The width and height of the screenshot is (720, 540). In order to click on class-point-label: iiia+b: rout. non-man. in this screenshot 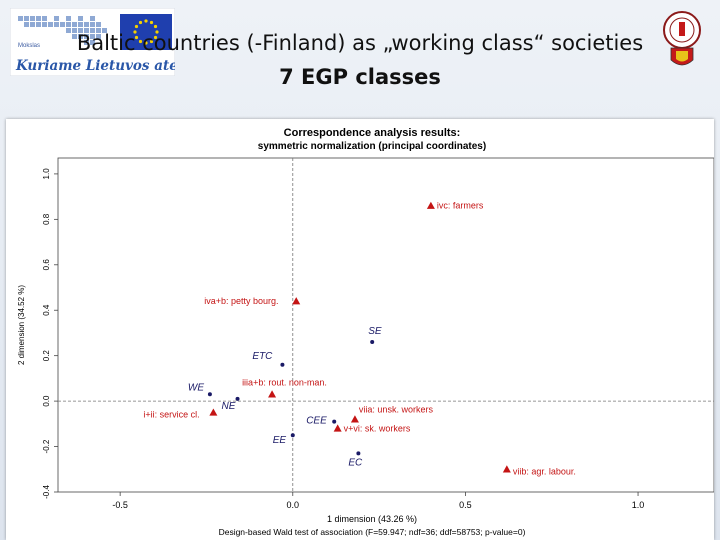, I will do `click(284, 382)`.